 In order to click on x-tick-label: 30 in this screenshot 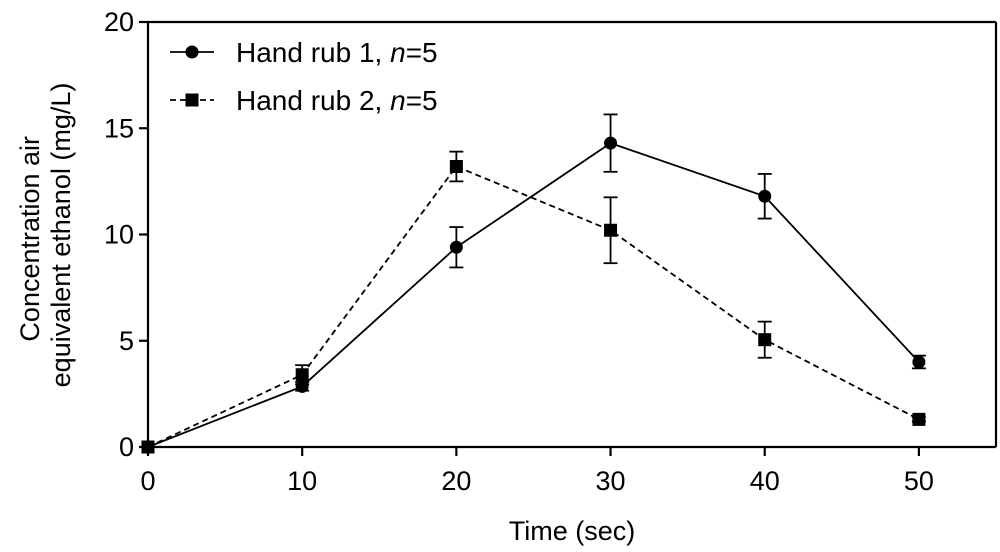, I will do `click(611, 481)`.